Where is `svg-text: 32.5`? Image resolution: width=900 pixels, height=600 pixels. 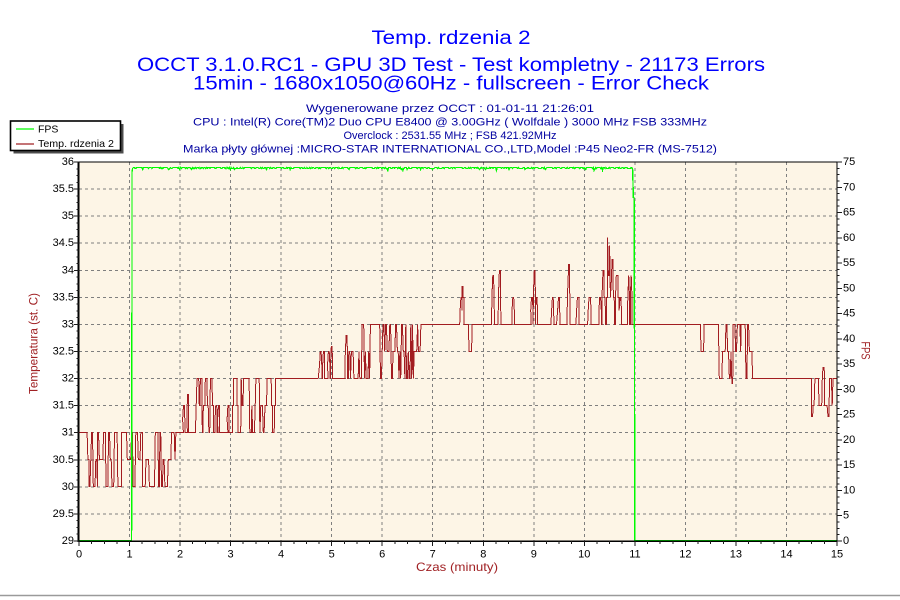
svg-text: 32.5 is located at coordinates (63, 352).